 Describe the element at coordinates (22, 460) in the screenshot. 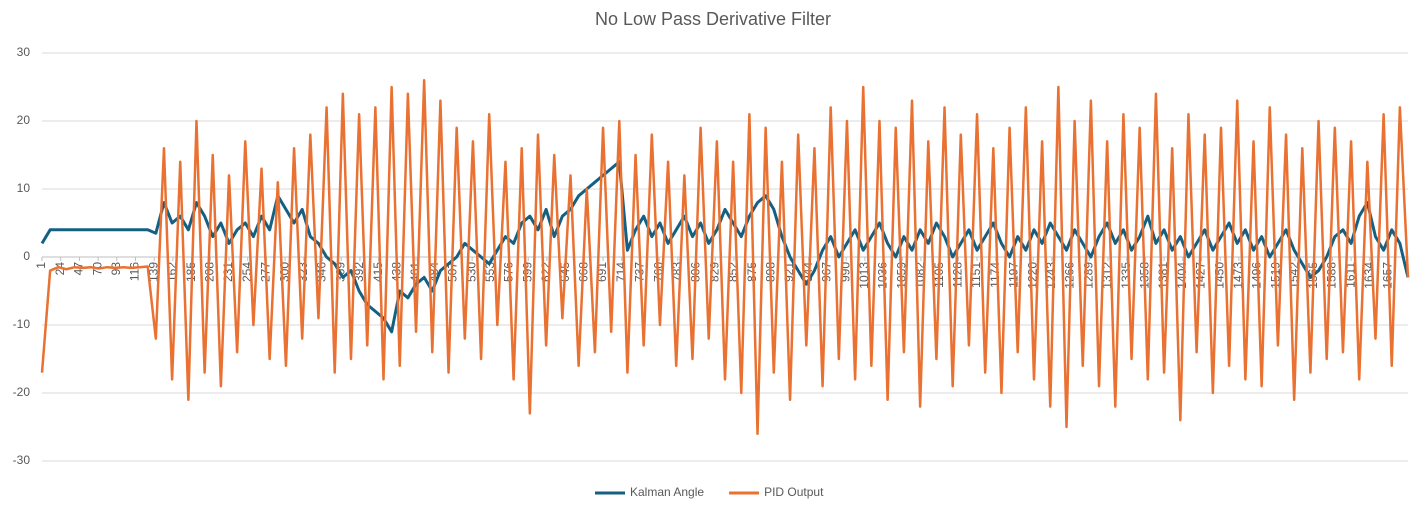

I see `y-tick-label: -30` at that location.